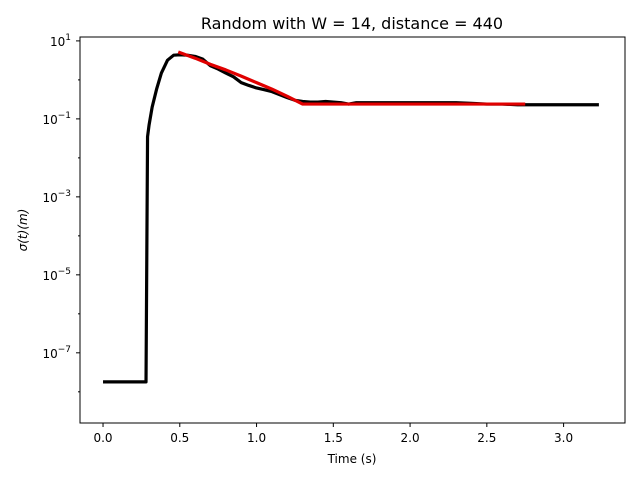 The width and height of the screenshot is (640, 480). I want to click on x-axis-ticks: 0.0 0.5 1.0 1.5 2.0 2.5 3.0, so click(333, 434).